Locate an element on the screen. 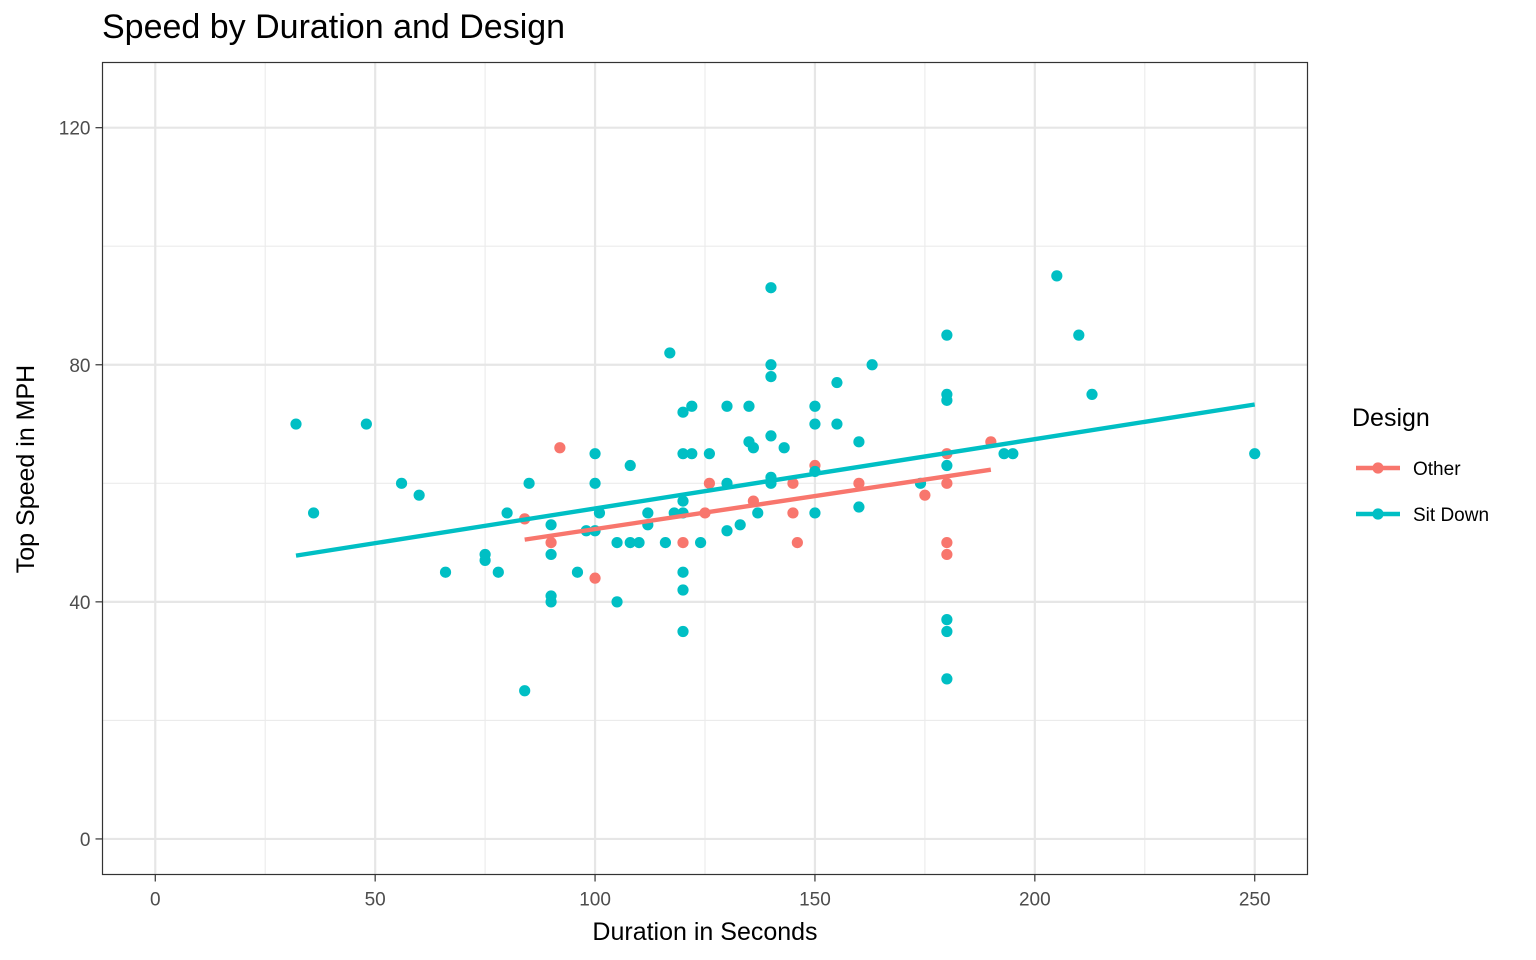 This screenshot has height=960, width=1536. fit-lines is located at coordinates (775, 480).